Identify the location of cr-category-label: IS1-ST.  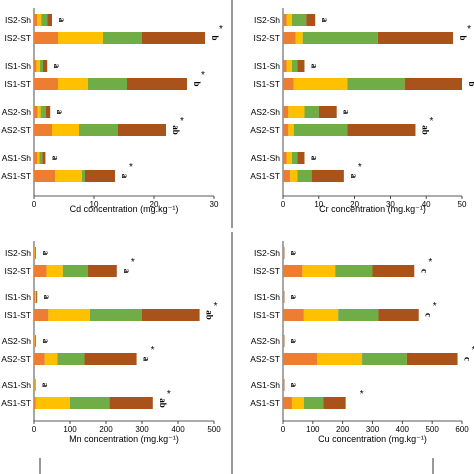
(267, 84).